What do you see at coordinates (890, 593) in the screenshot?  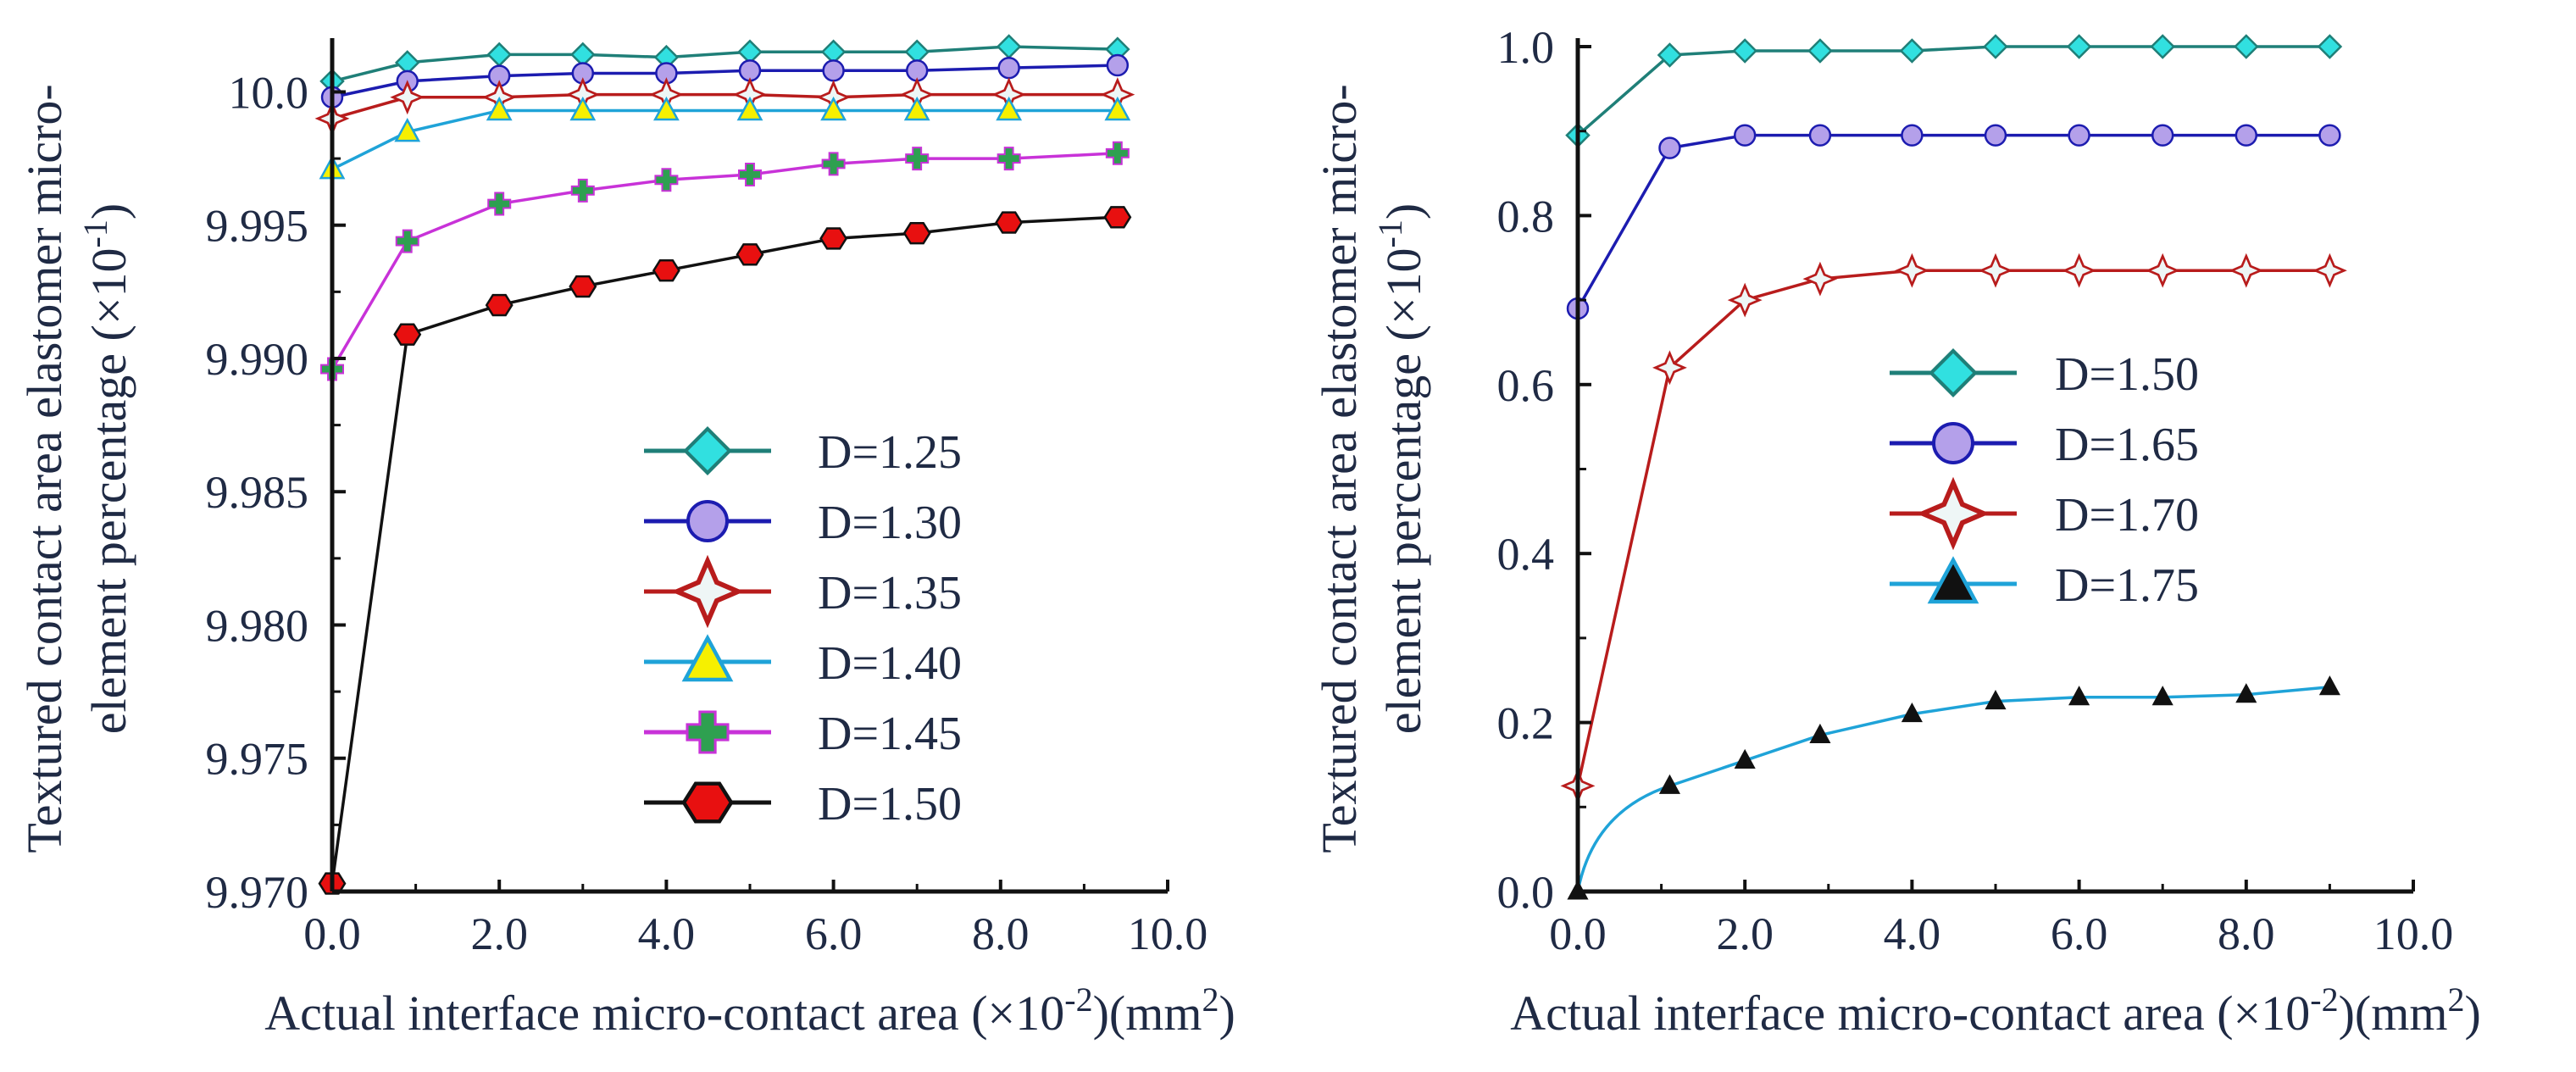 I see `legend-label: D=1.35` at bounding box center [890, 593].